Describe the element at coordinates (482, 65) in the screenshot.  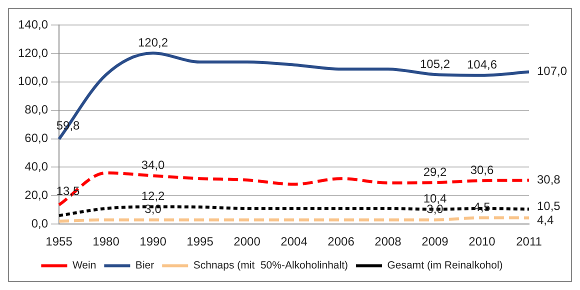
I see `data-label: 104,6` at that location.